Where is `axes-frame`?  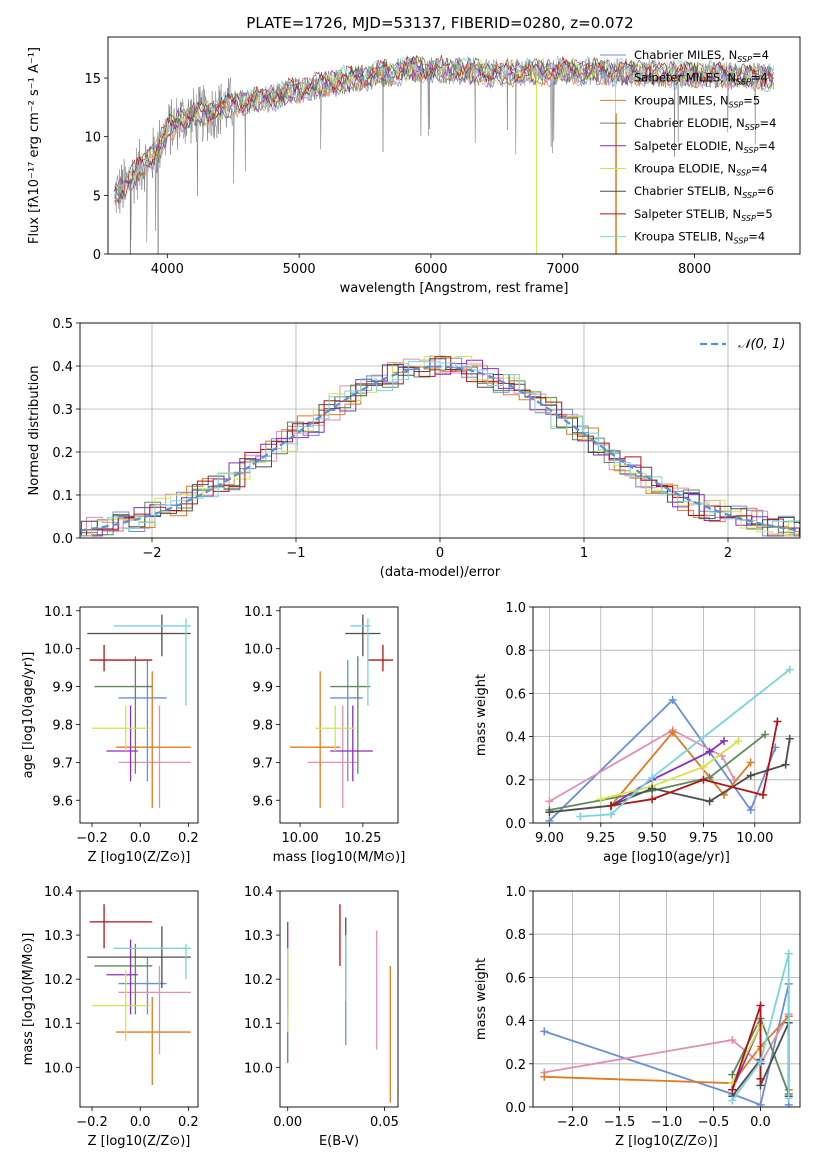
axes-frame is located at coordinates (339, 715).